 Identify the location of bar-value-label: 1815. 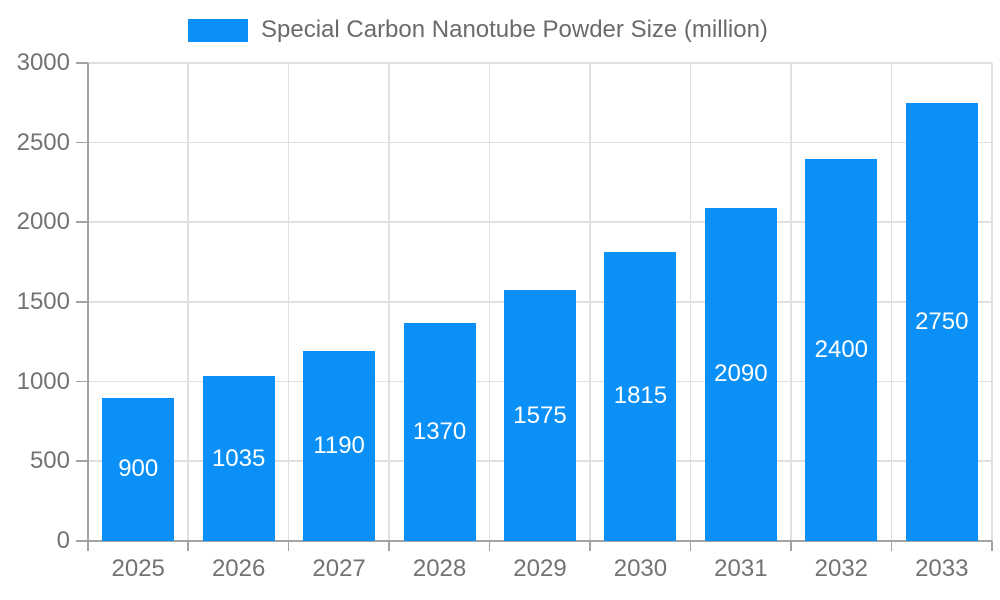
(640, 396).